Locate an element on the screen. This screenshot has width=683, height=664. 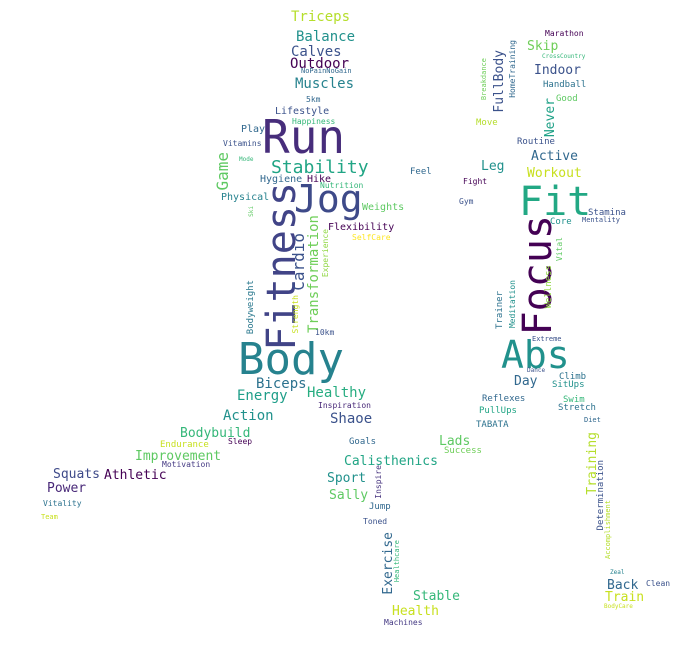
word-never: Never is located at coordinates (550, 118).